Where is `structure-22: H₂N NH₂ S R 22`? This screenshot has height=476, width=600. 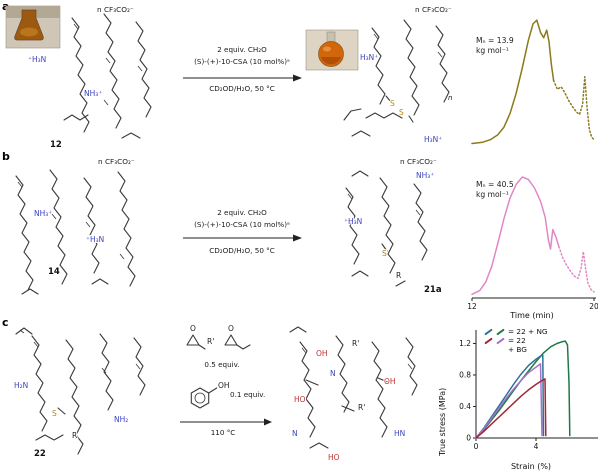 structure-22: H₂N NH₂ S R 22 is located at coordinates (79, 393).